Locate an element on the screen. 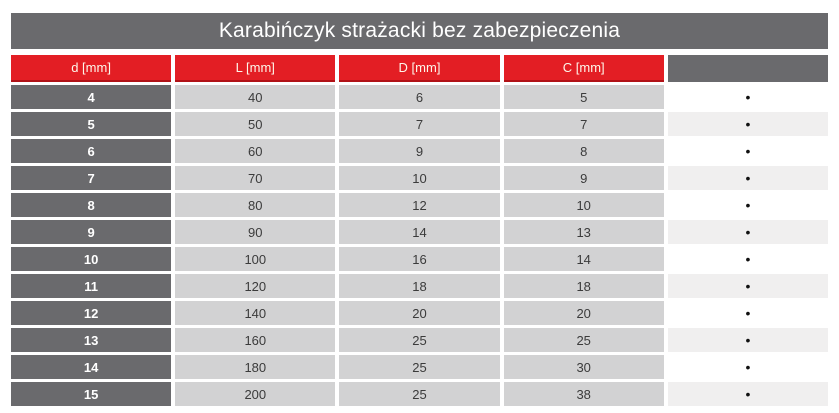  cell-d-outer: 14 is located at coordinates (419, 232).